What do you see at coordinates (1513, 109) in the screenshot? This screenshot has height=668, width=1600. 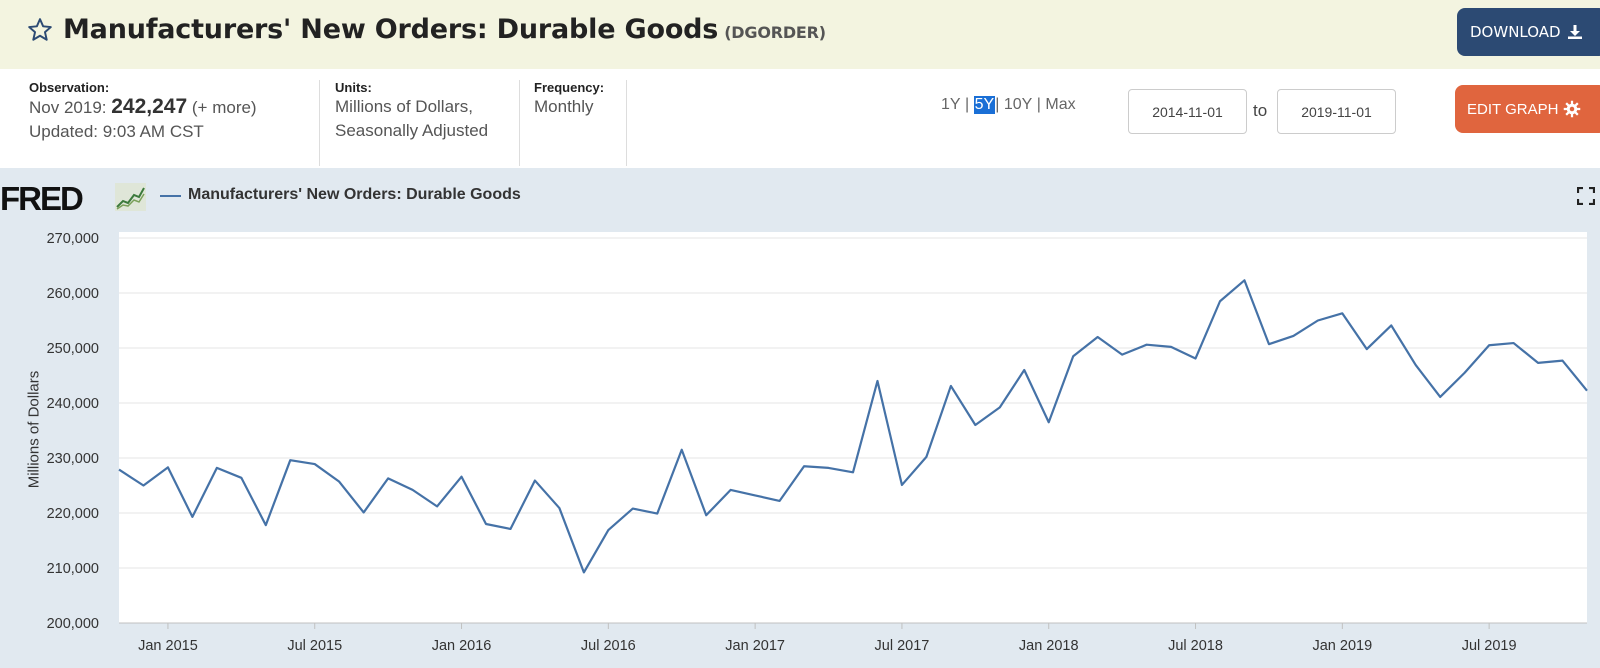 I see `edit-graph-label: EDIT GRAPH` at bounding box center [1513, 109].